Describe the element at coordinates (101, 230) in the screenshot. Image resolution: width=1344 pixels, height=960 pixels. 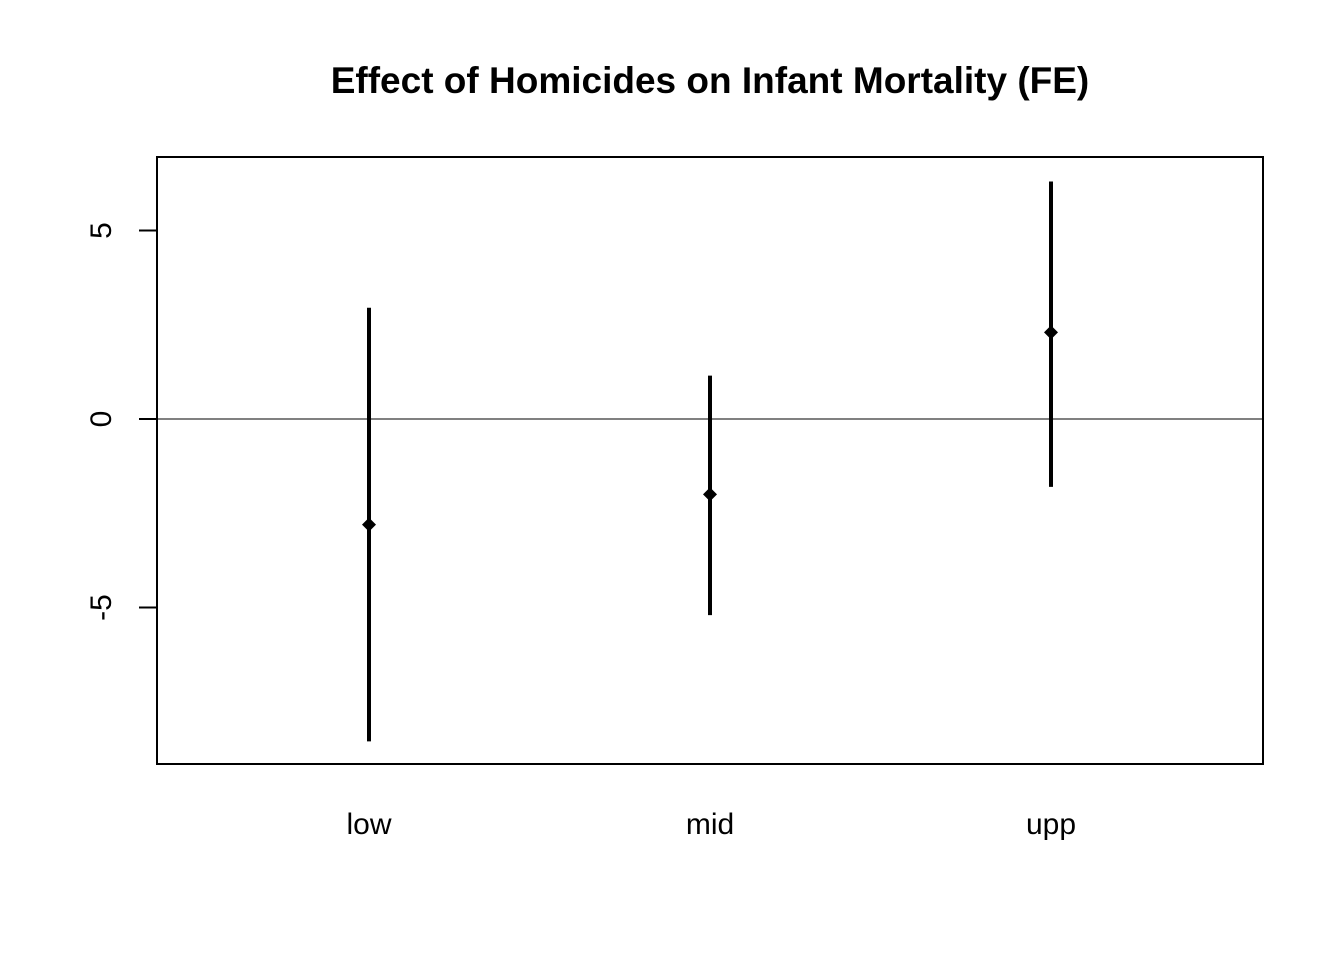
I see `y-tick-label: 5` at that location.